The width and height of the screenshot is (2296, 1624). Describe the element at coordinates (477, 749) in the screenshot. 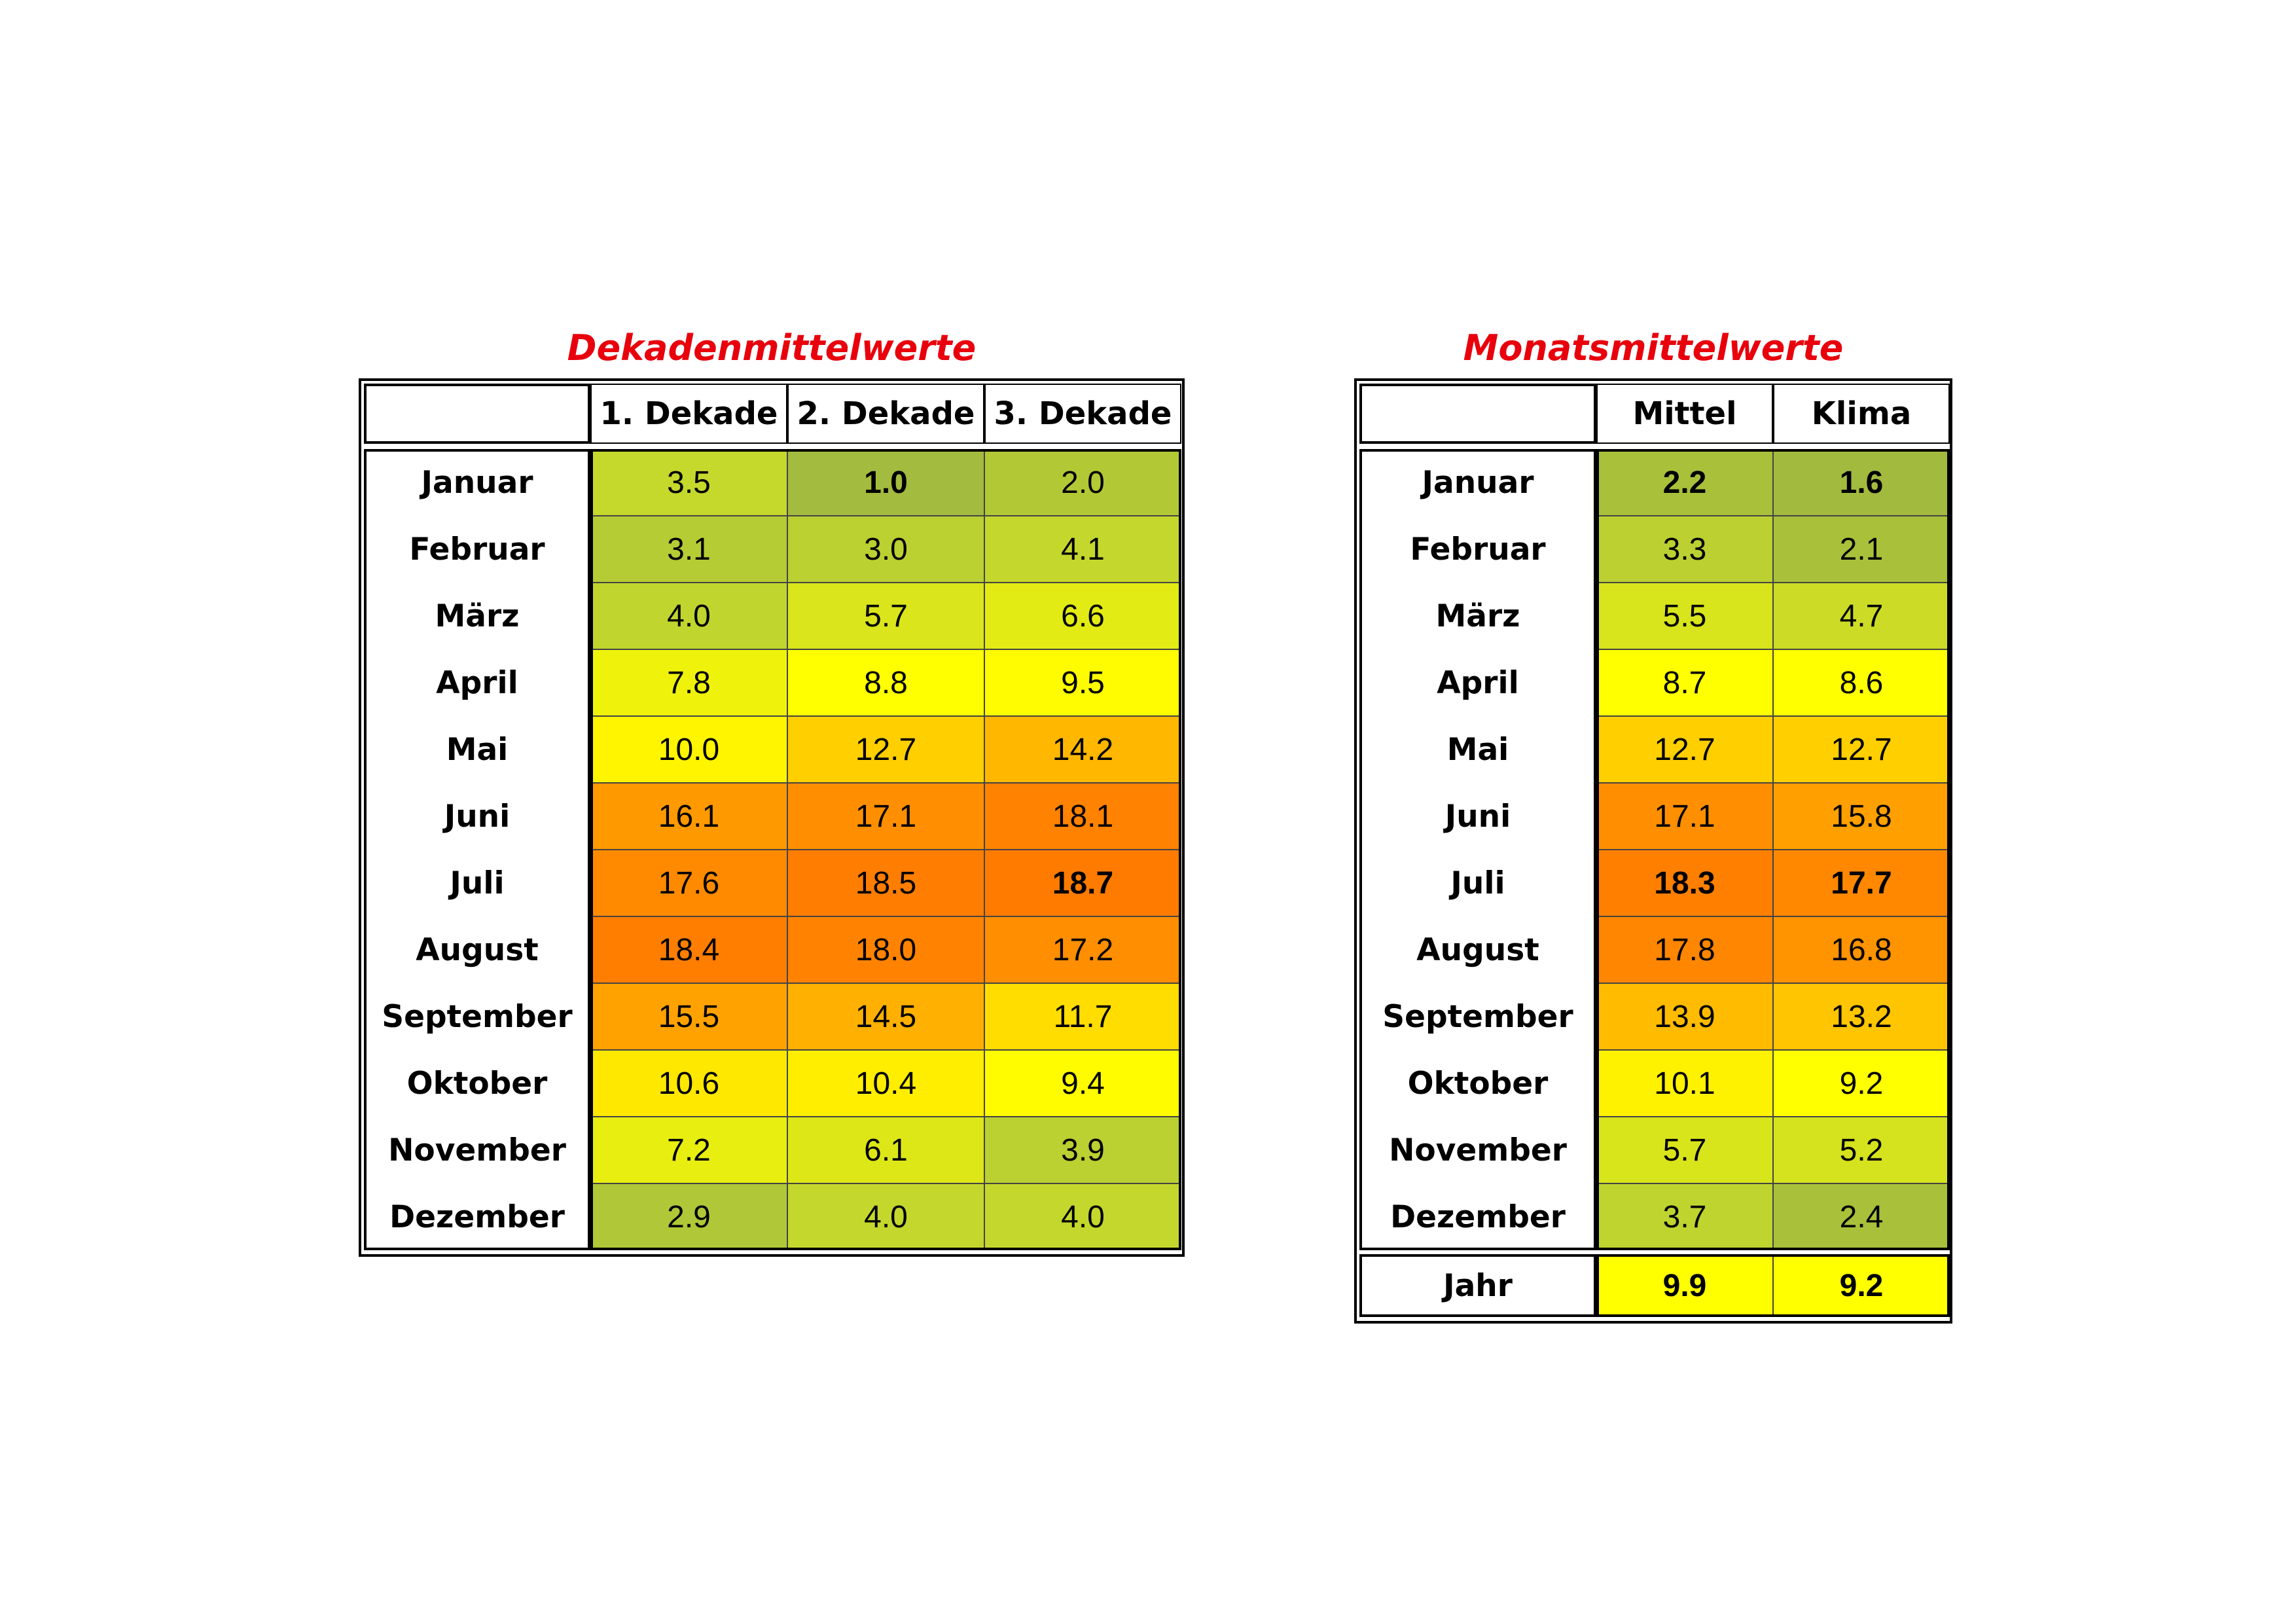

I see `dekaden-month-label: Mai` at that location.